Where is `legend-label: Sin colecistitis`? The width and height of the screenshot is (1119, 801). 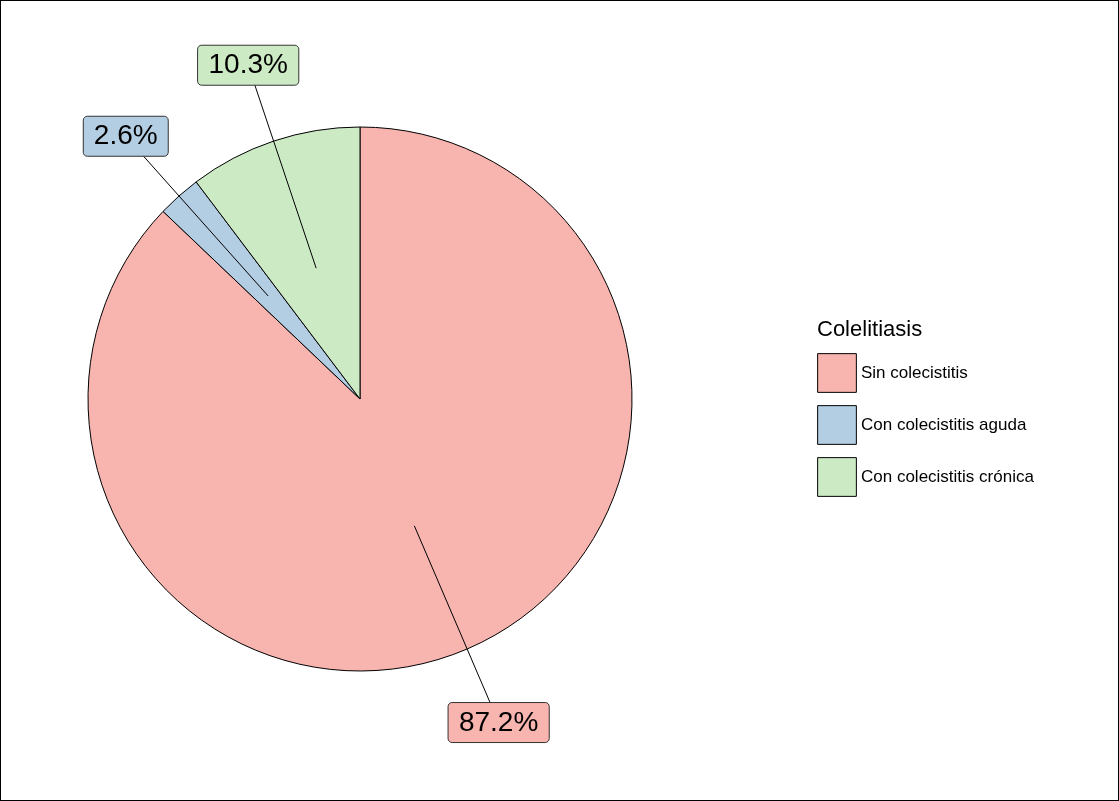 legend-label: Sin colecistitis is located at coordinates (914, 372).